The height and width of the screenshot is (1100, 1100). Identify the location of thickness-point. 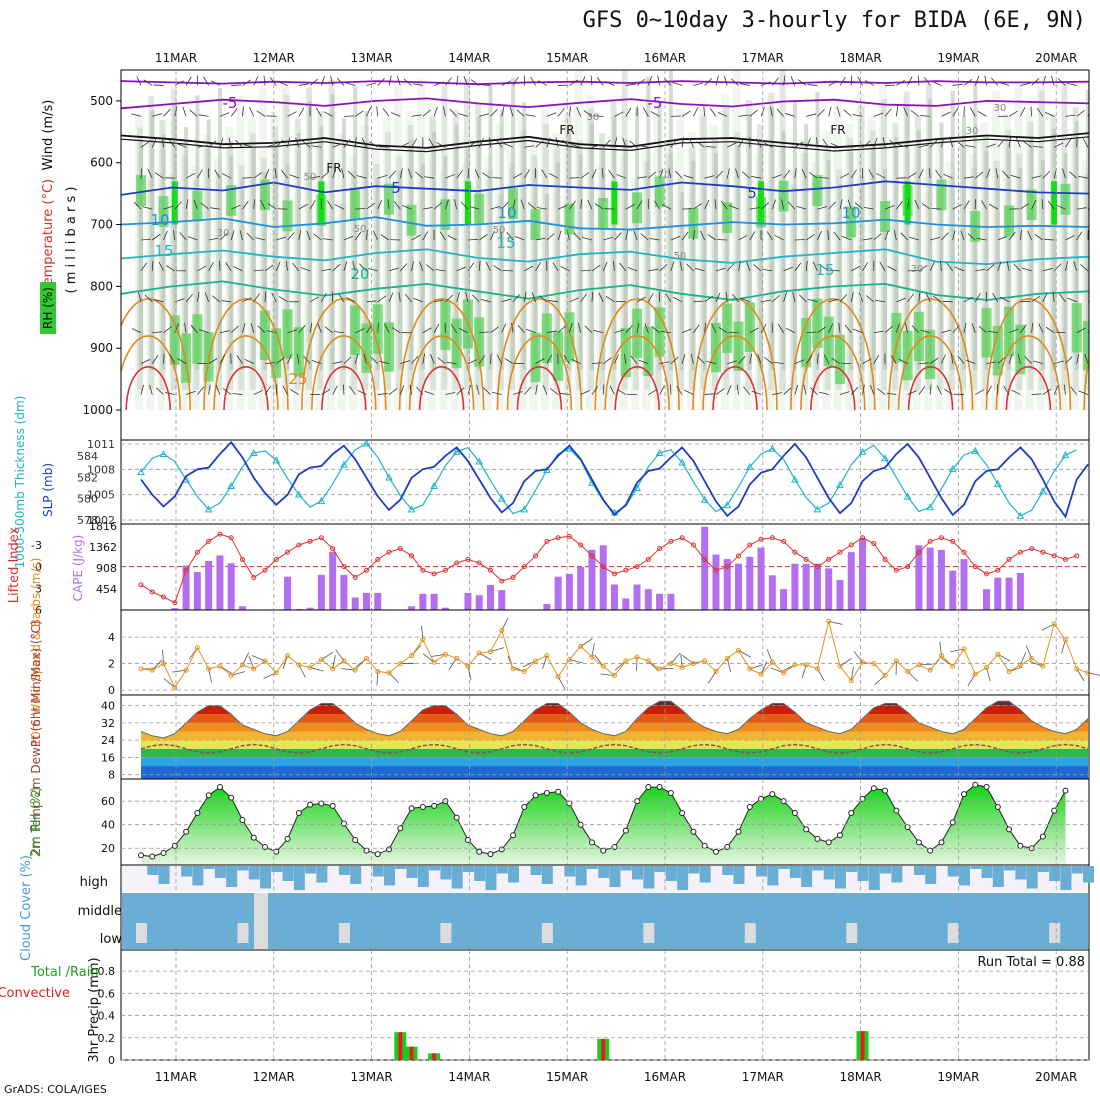
(637, 488).